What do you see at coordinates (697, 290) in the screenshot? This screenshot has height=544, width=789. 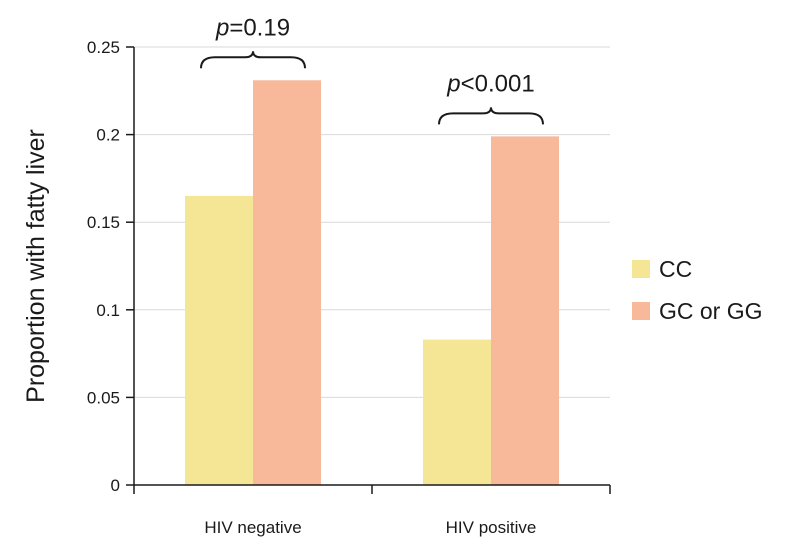 I see `legend: CC GC or GG` at bounding box center [697, 290].